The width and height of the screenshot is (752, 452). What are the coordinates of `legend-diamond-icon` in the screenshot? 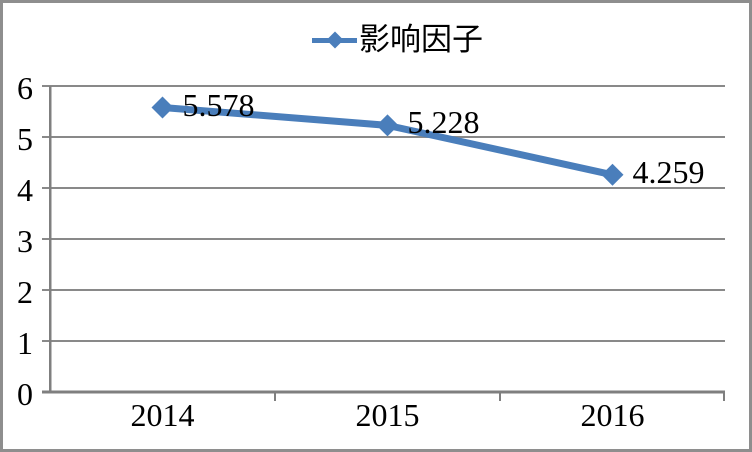 It's located at (334, 40).